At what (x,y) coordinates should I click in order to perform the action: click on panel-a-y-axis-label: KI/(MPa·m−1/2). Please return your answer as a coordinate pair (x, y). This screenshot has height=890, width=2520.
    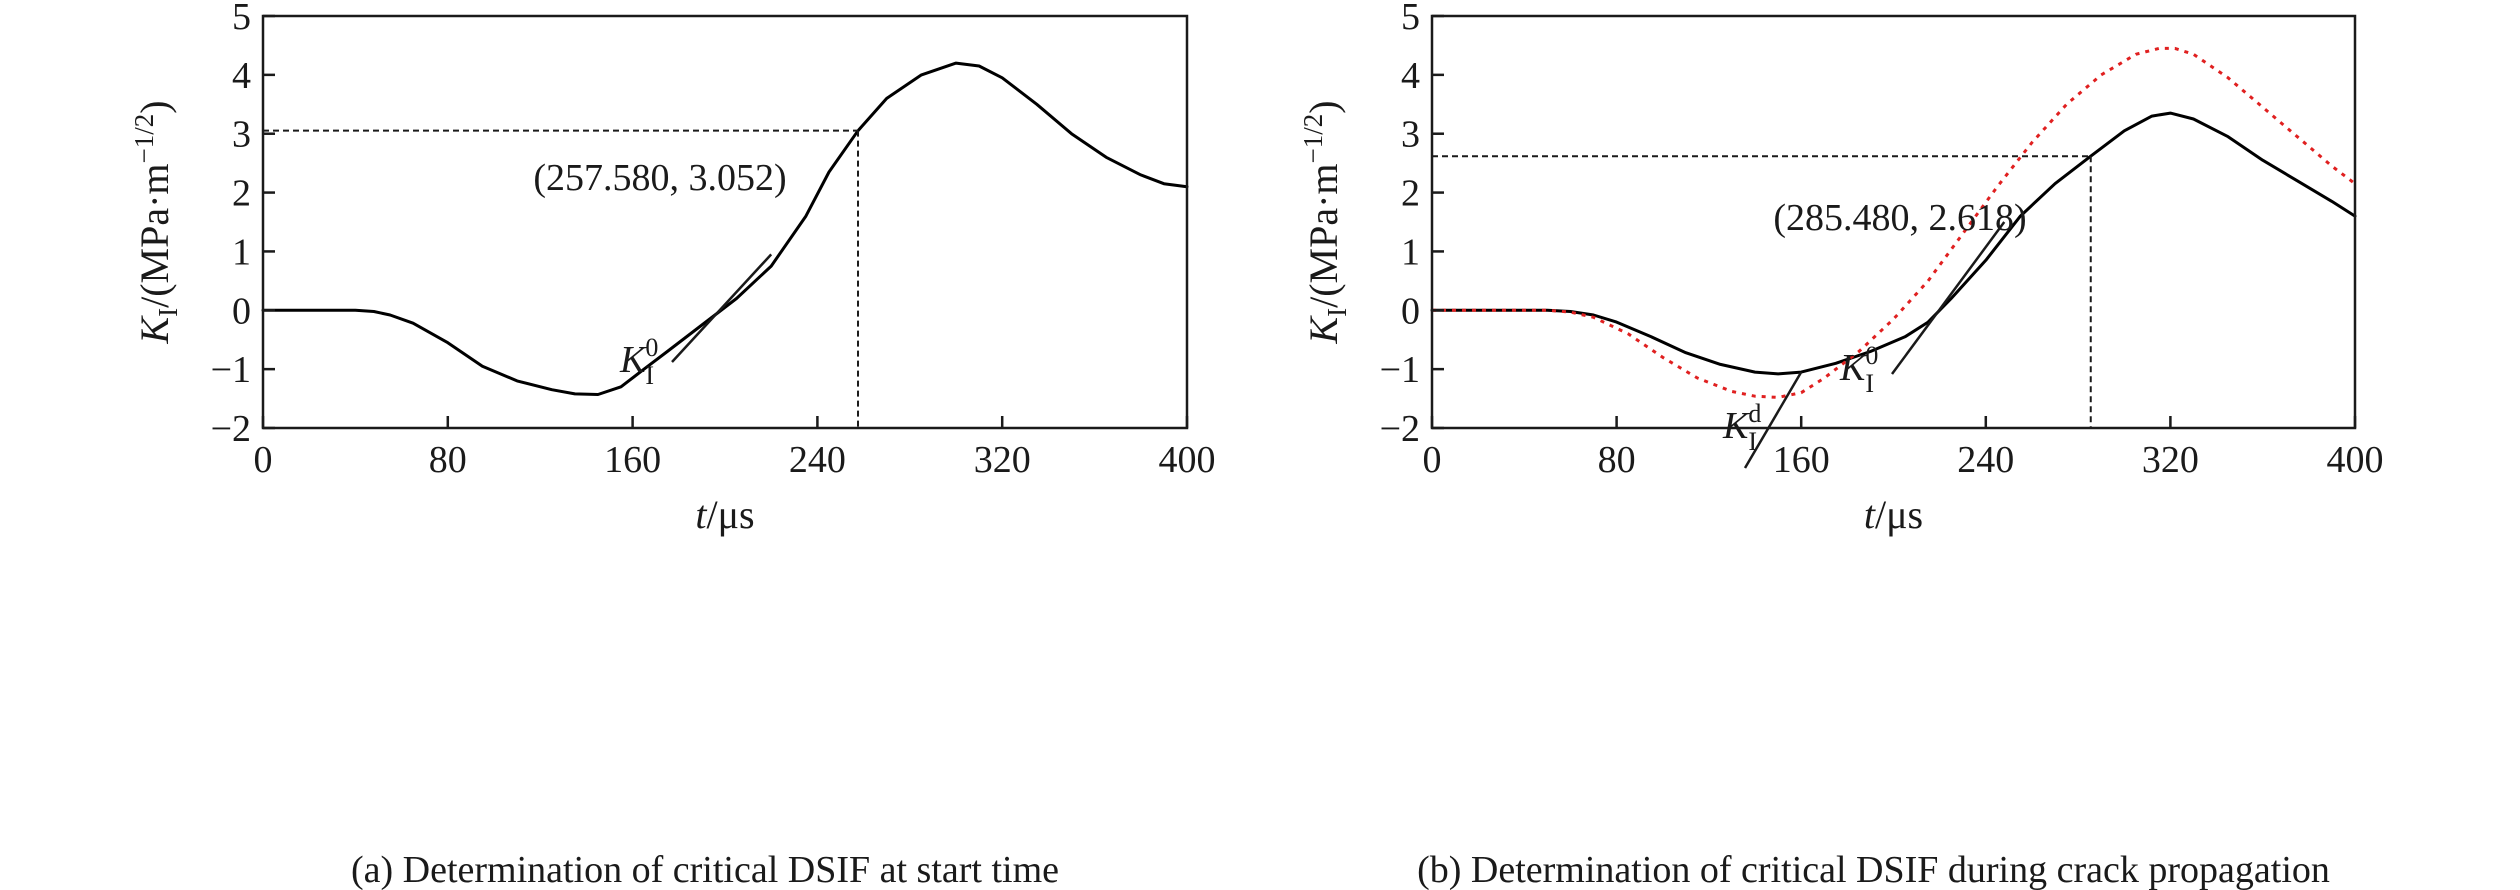
    Looking at the image, I should click on (156, 222).